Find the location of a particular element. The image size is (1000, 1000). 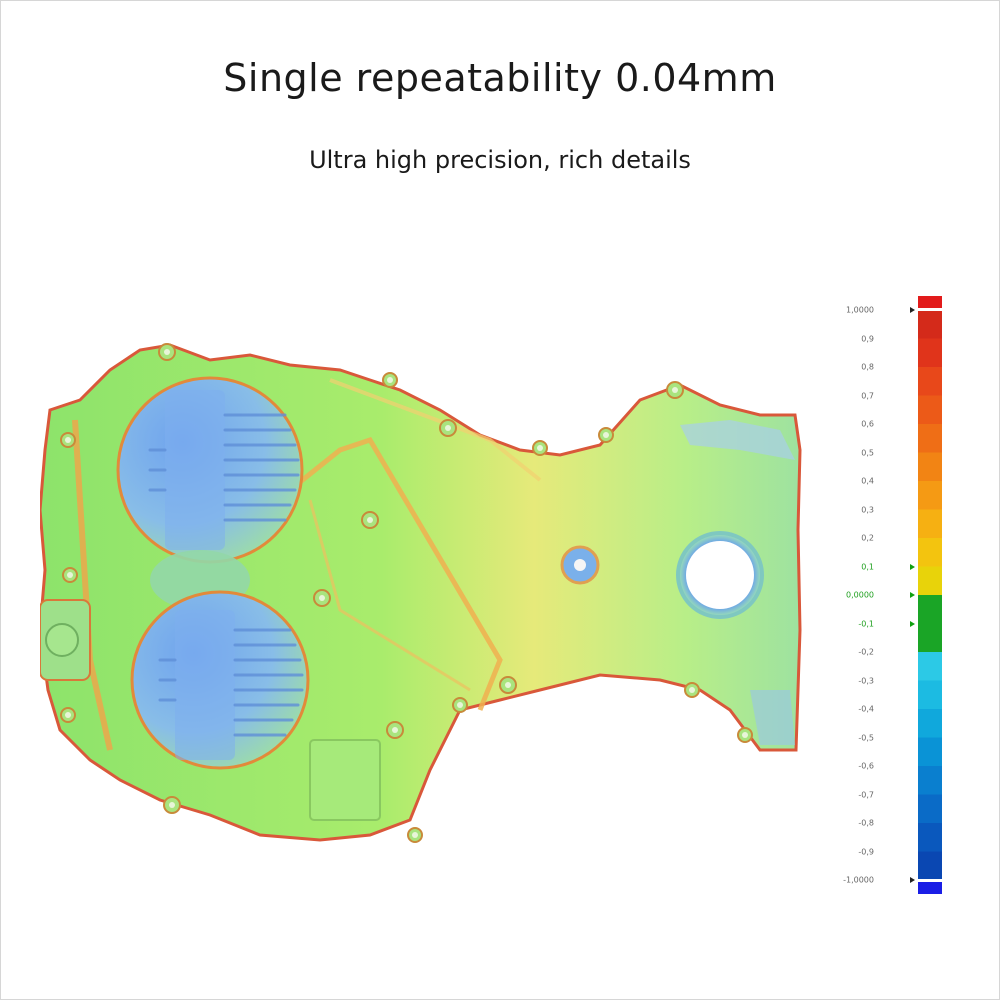

scale-tick-label: -0,8 is located at coordinates (866, 823).